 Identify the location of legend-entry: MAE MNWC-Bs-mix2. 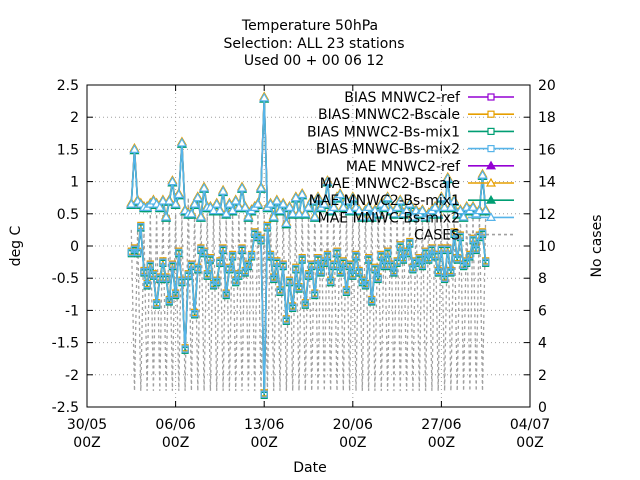
(416, 218).